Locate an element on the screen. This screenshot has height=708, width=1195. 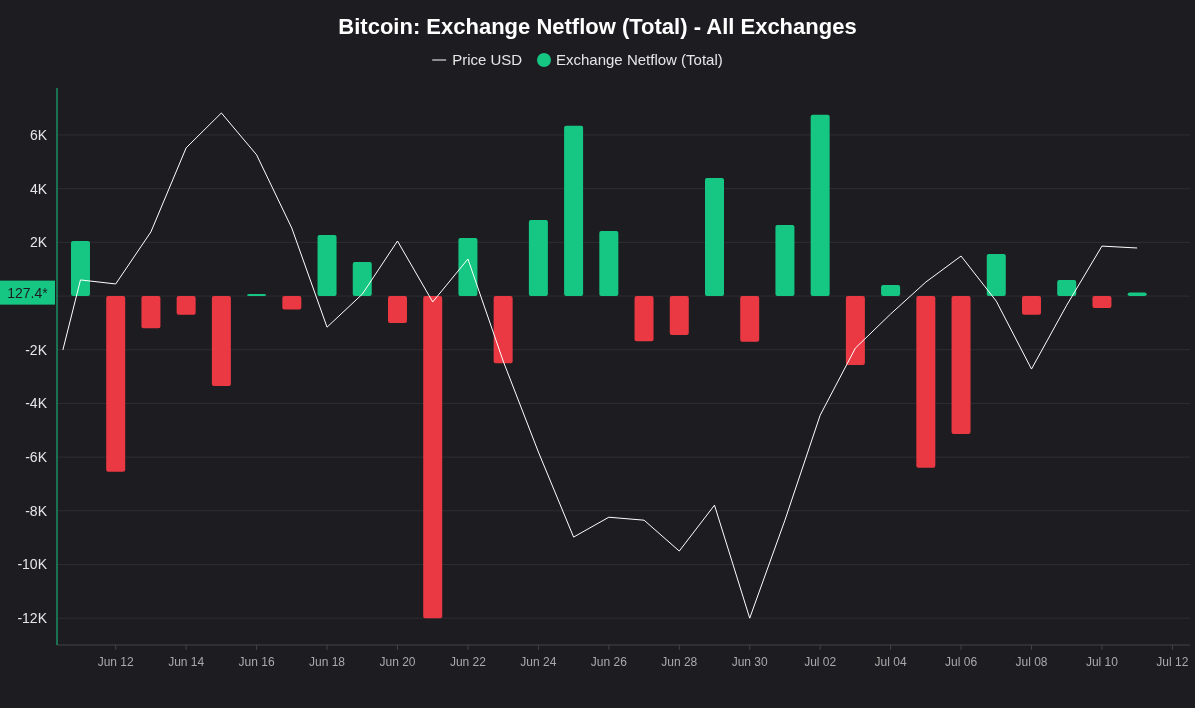
y-tick-label: -4K is located at coordinates (36, 403).